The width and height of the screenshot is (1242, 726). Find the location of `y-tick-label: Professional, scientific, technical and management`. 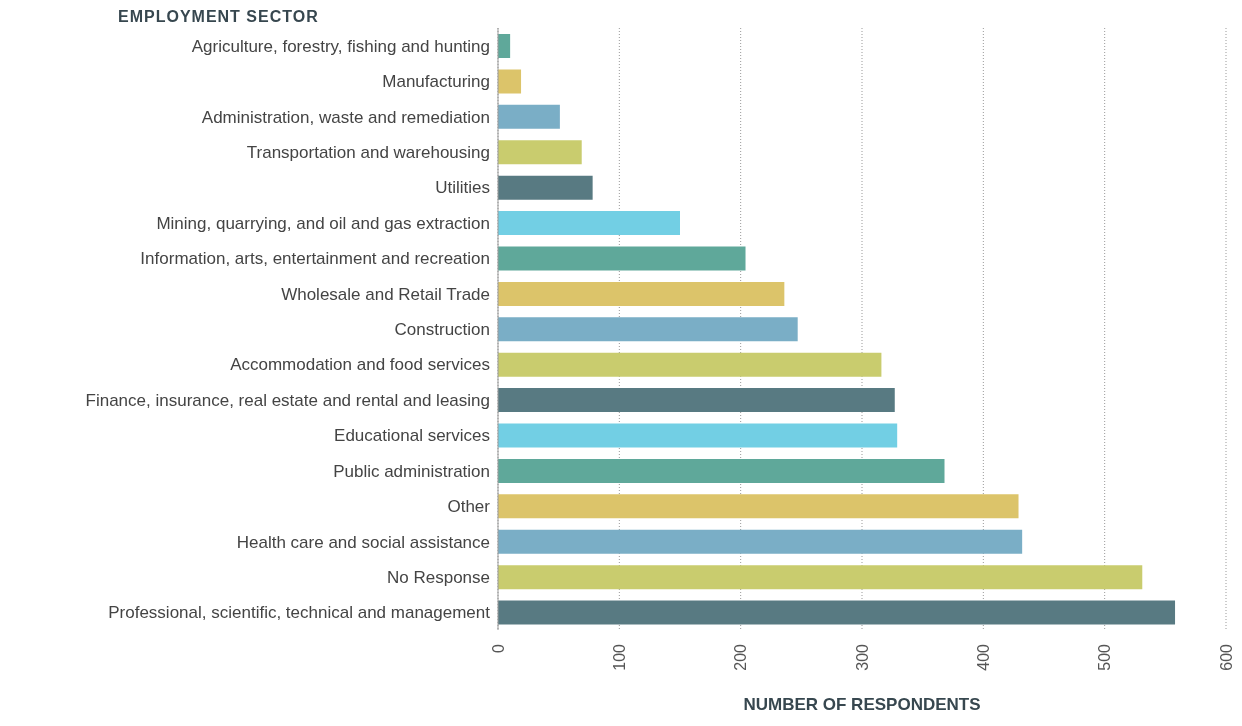

y-tick-label: Professional, scientific, technical and management is located at coordinates (299, 613).